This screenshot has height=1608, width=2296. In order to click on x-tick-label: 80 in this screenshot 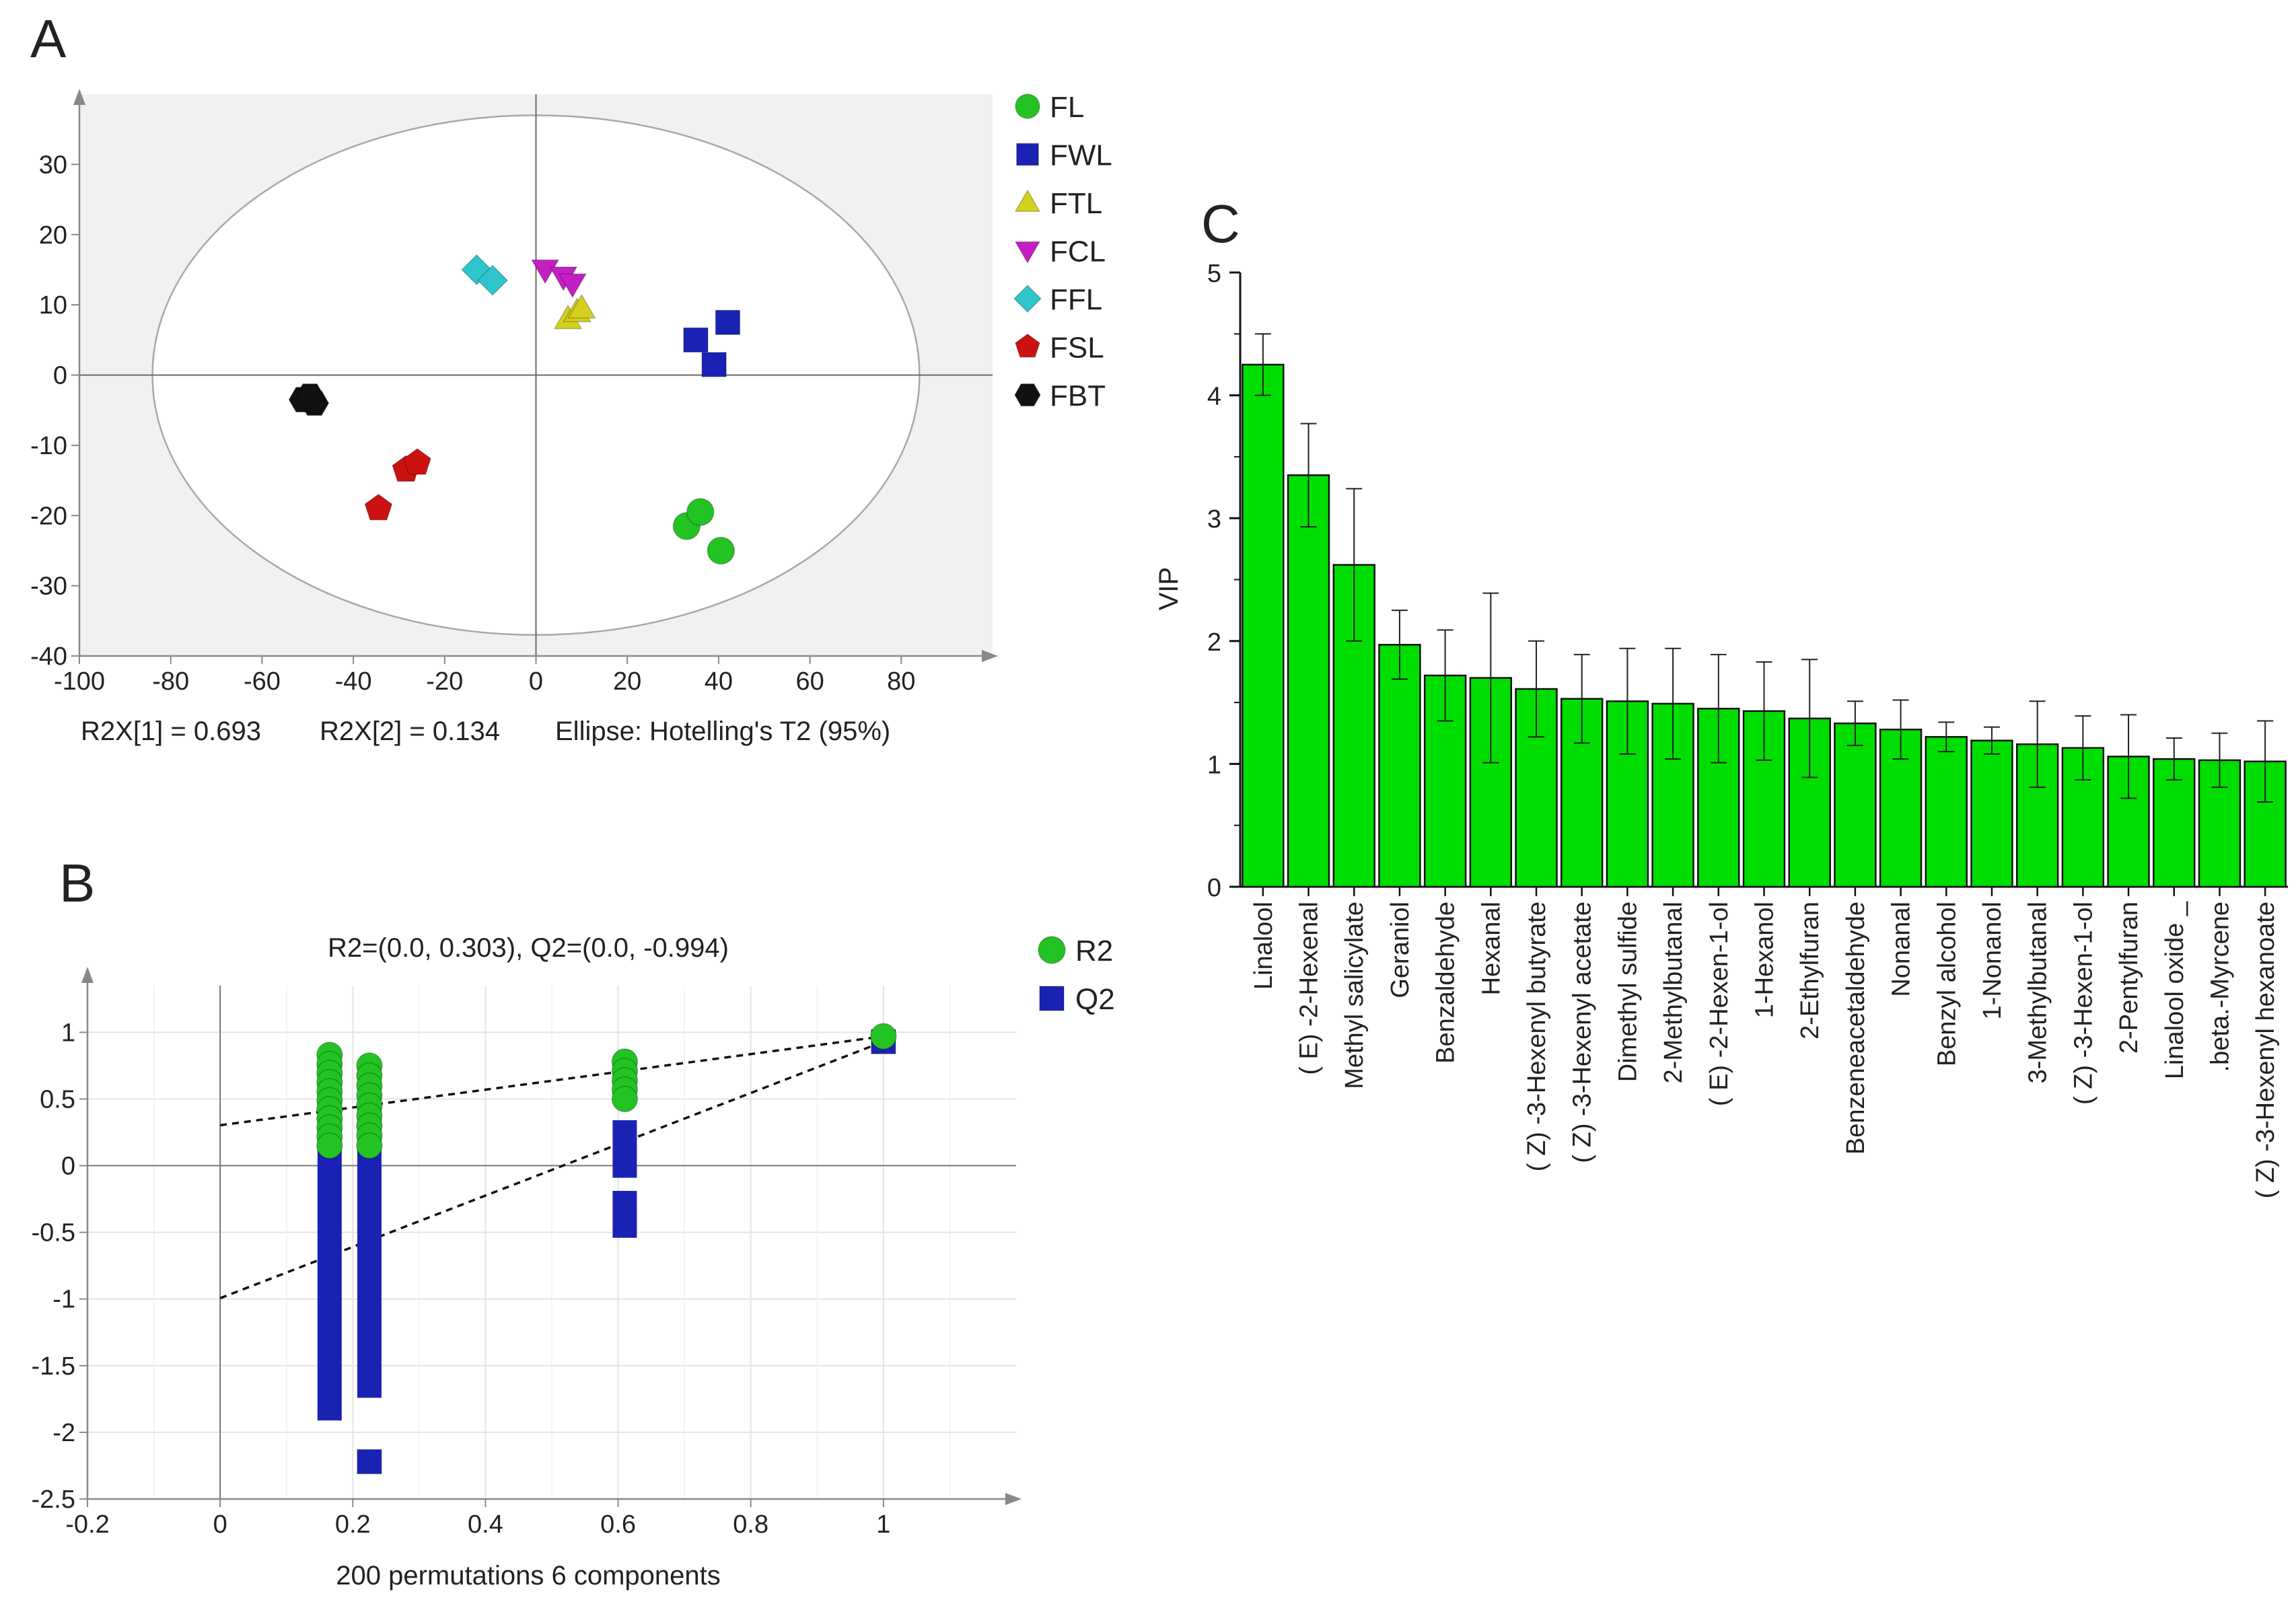, I will do `click(901, 681)`.